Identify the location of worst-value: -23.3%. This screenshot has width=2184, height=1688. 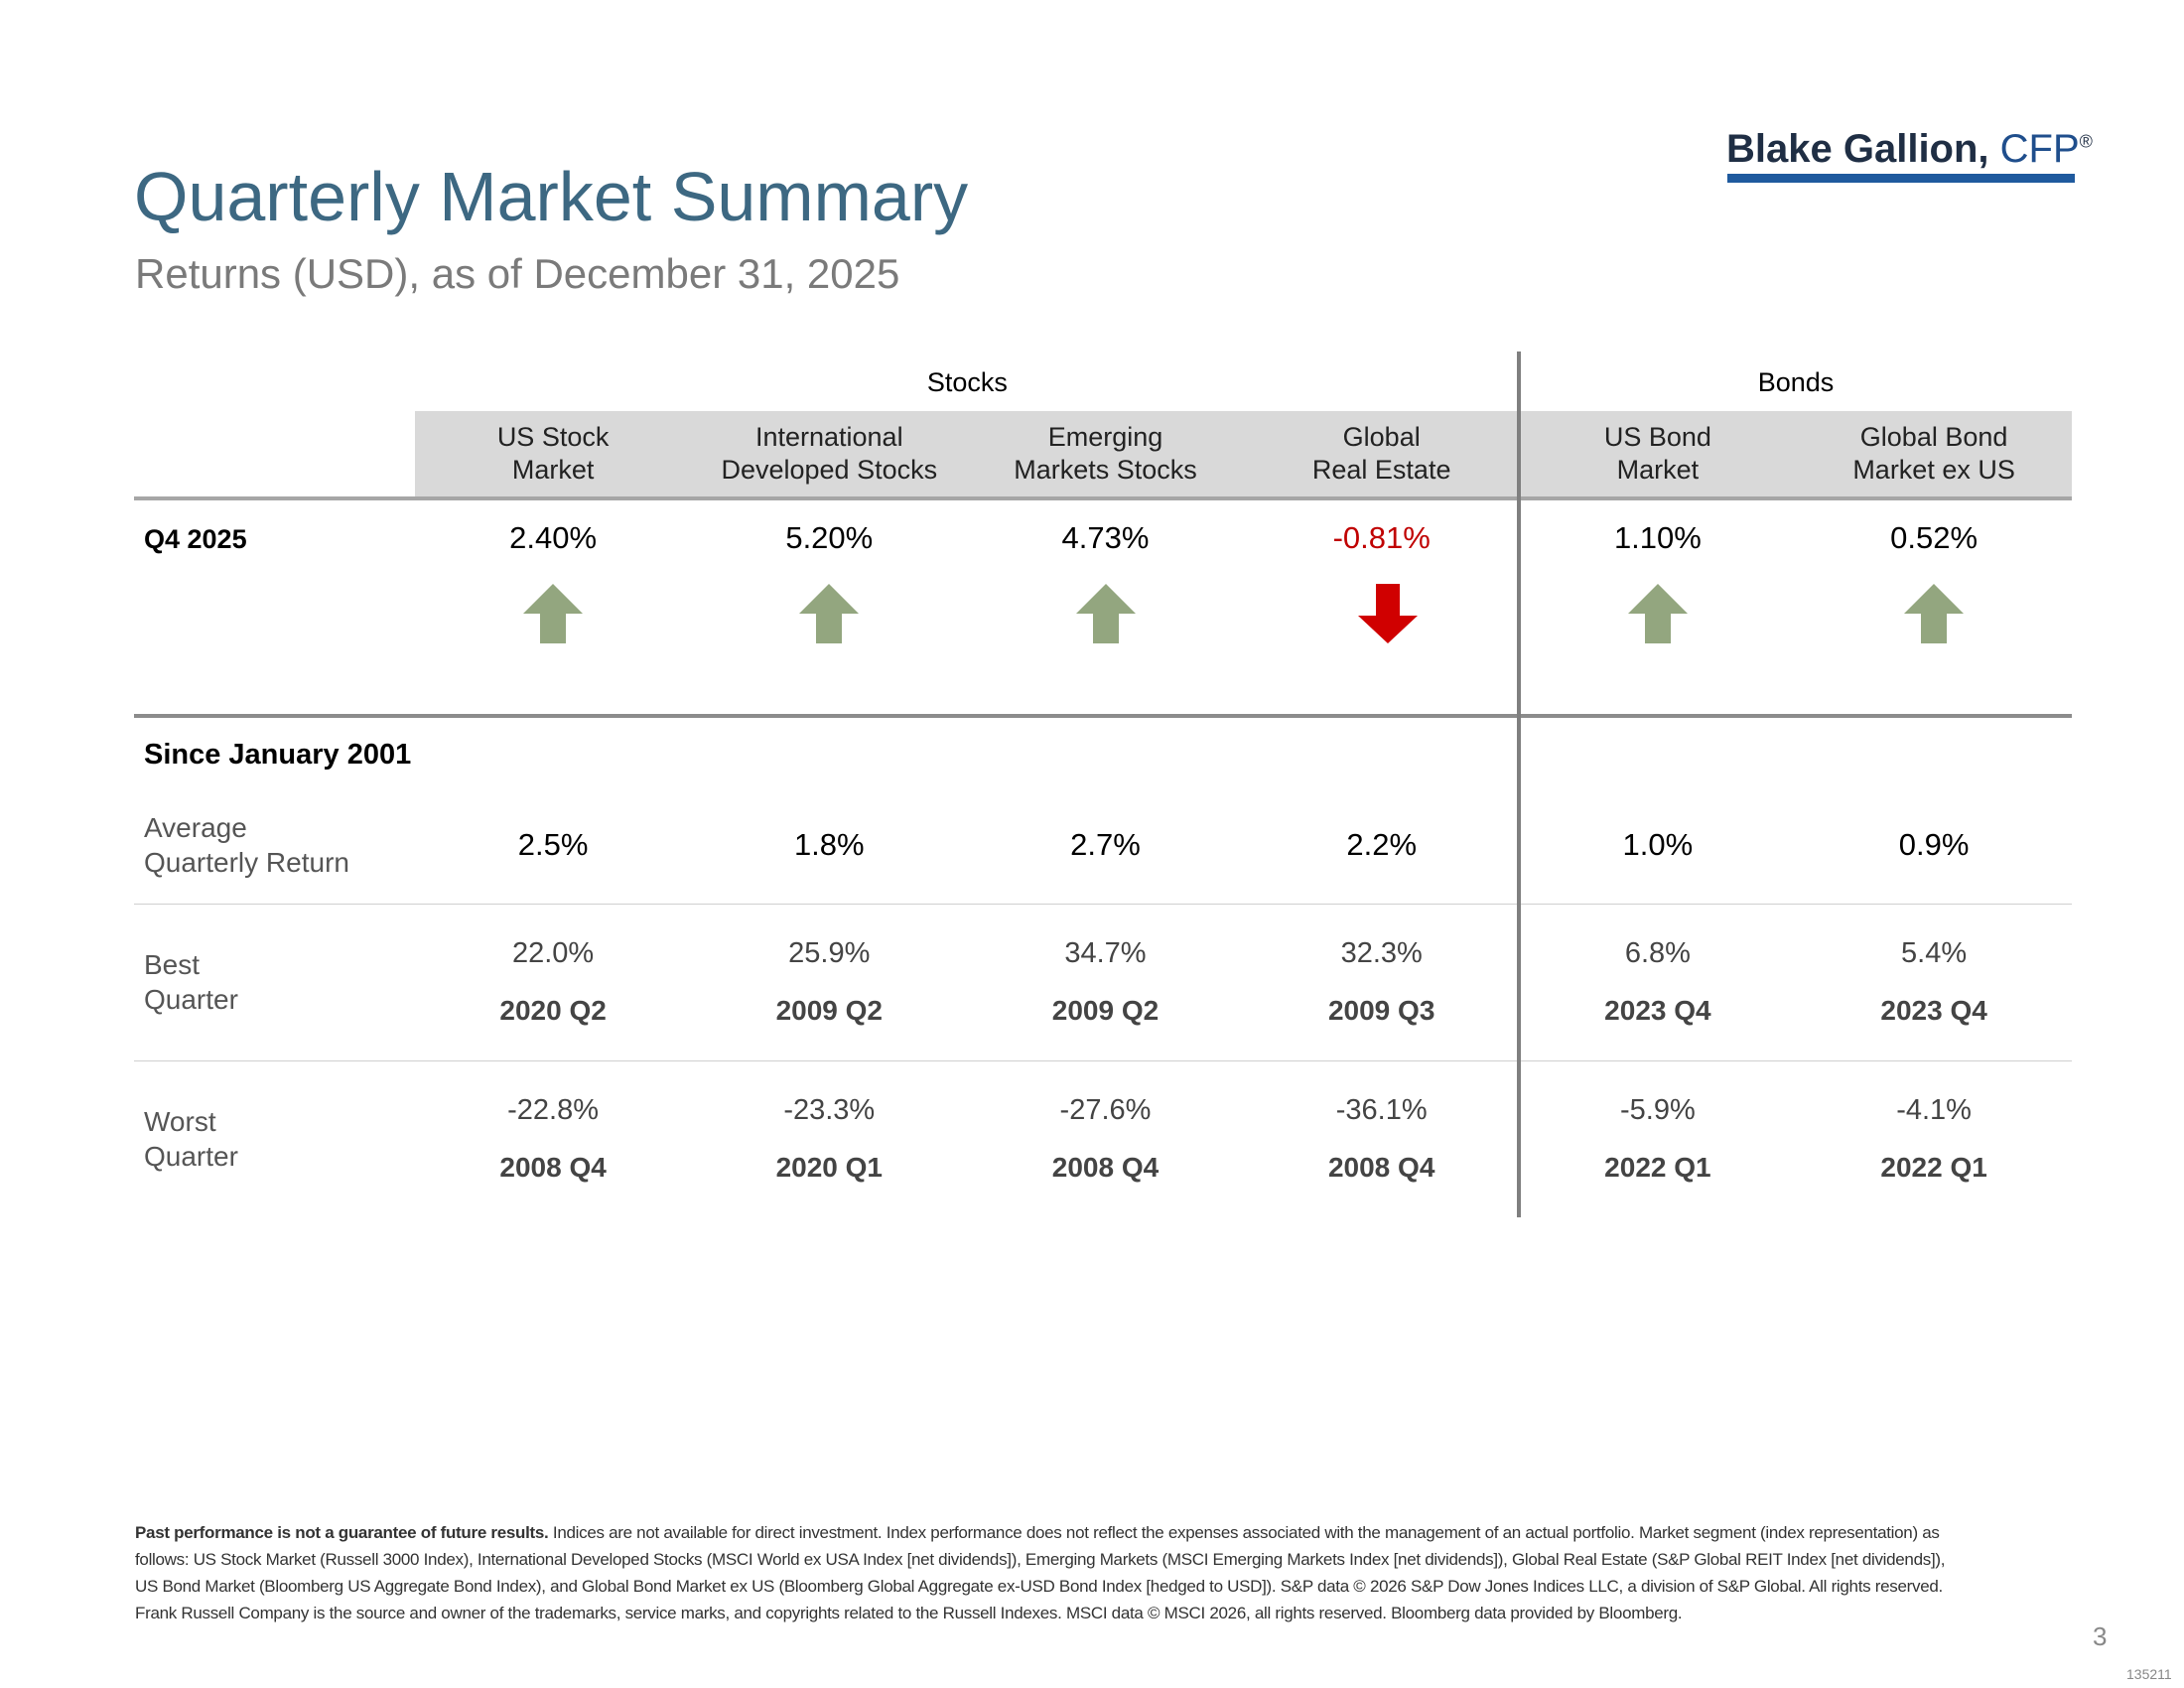
(829, 1110).